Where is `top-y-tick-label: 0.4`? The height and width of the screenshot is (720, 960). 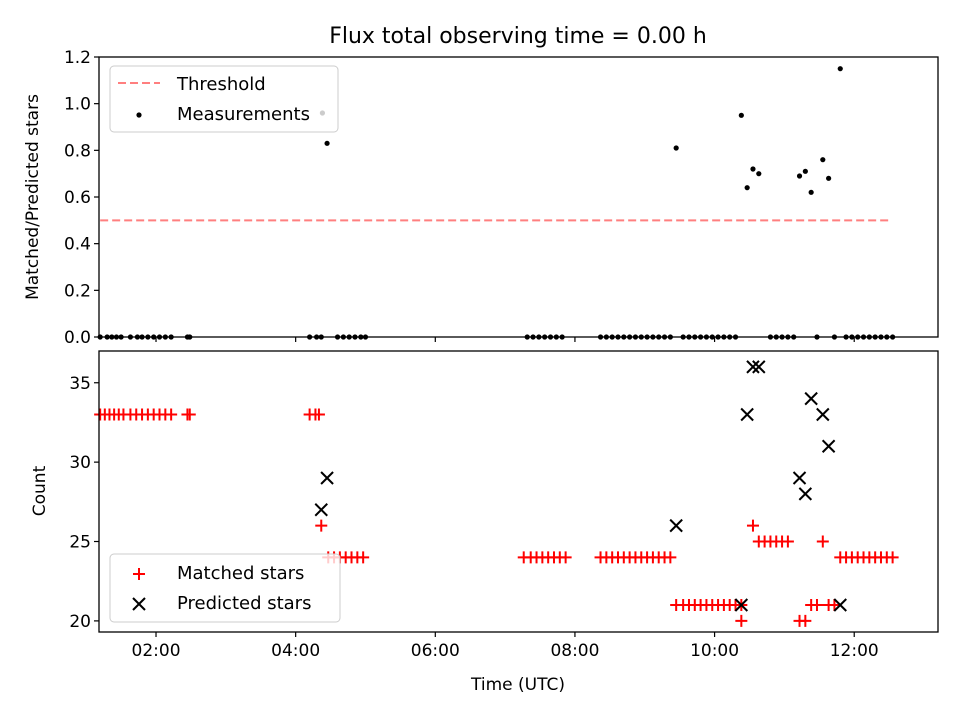 top-y-tick-label: 0.4 is located at coordinates (77, 245).